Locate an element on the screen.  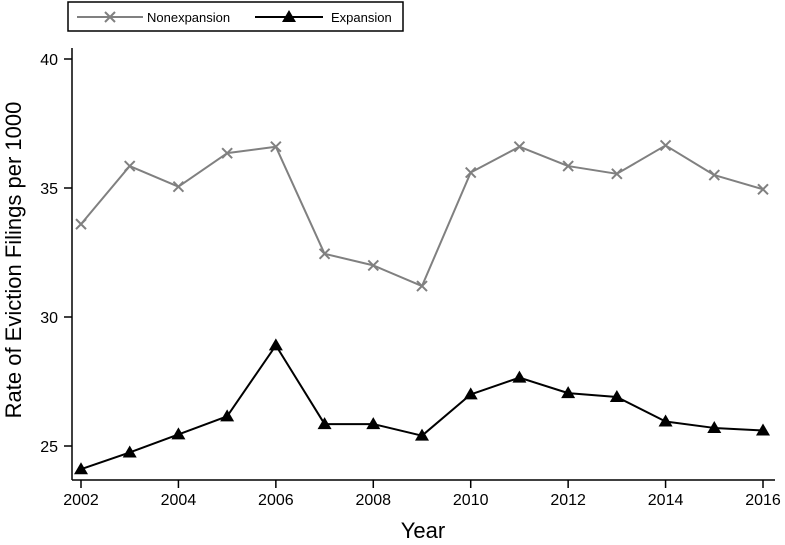
x-tick-label: 2002 is located at coordinates (81, 500).